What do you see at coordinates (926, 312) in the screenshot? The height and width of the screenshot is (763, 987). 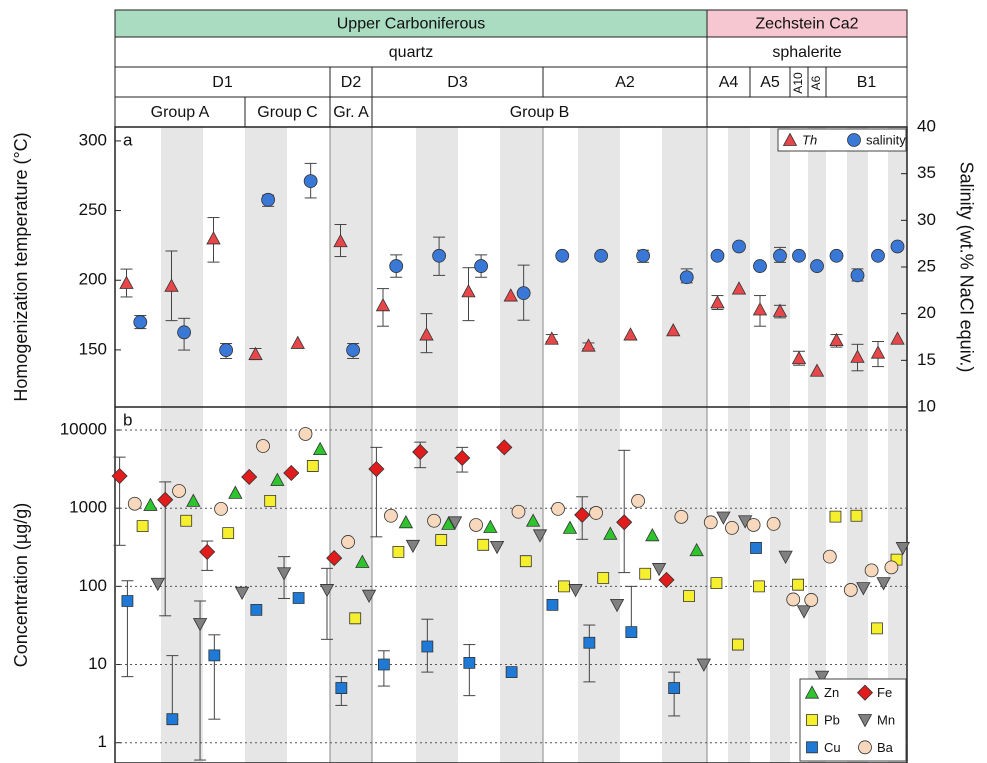 I see `y2-tick-label: 20` at bounding box center [926, 312].